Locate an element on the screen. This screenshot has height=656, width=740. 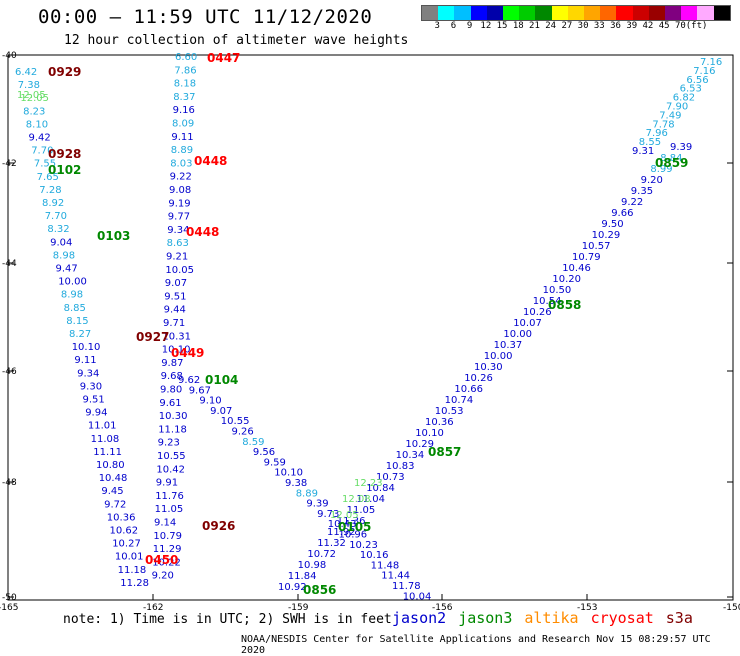
swh-value-track-b: 9.61 is located at coordinates (170, 403).